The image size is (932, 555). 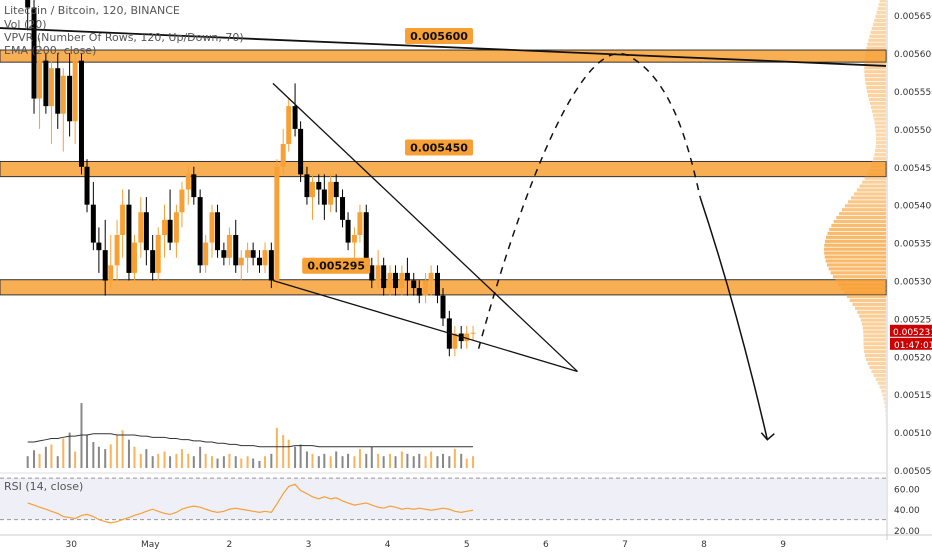 What do you see at coordinates (124, 37) in the screenshot?
I see `vpvr-legend: VPVR (Number Of Rows, 120, Up/Down, 70)` at bounding box center [124, 37].